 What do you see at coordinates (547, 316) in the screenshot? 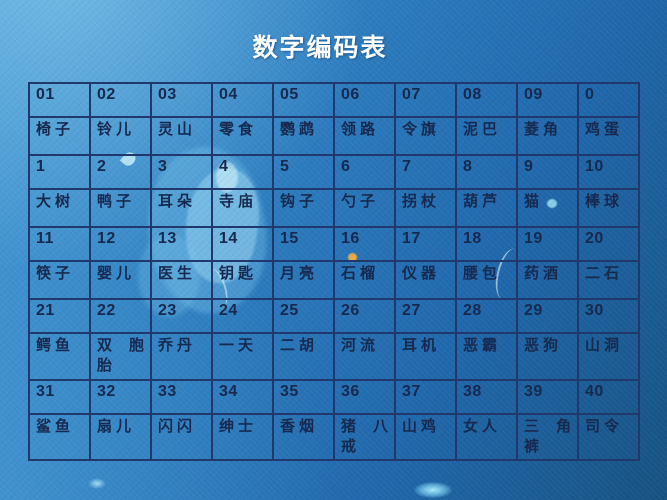
I see `code-cell: 29` at bounding box center [547, 316].